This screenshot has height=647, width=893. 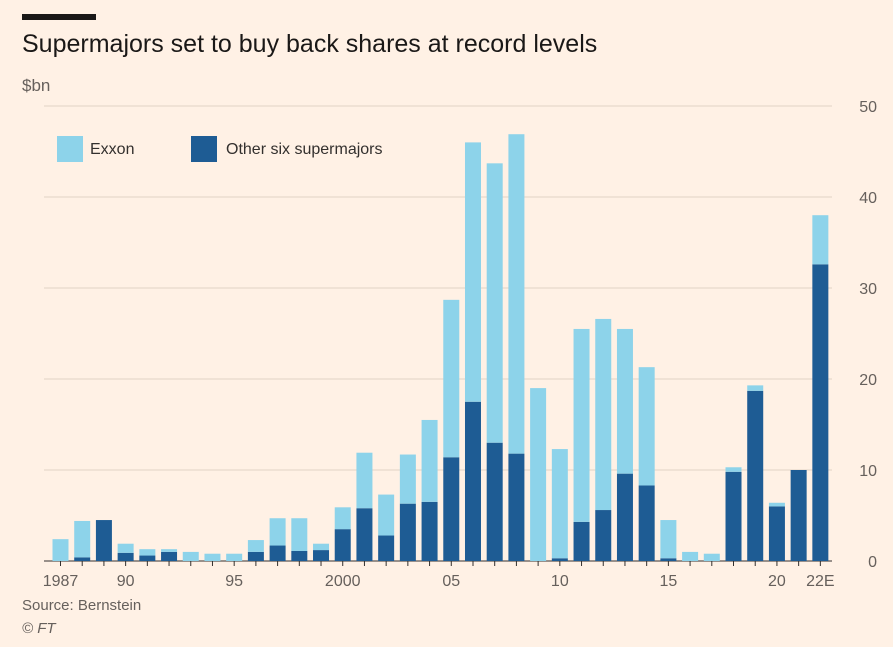 I want to click on y-tick-label: 10, so click(x=868, y=471).